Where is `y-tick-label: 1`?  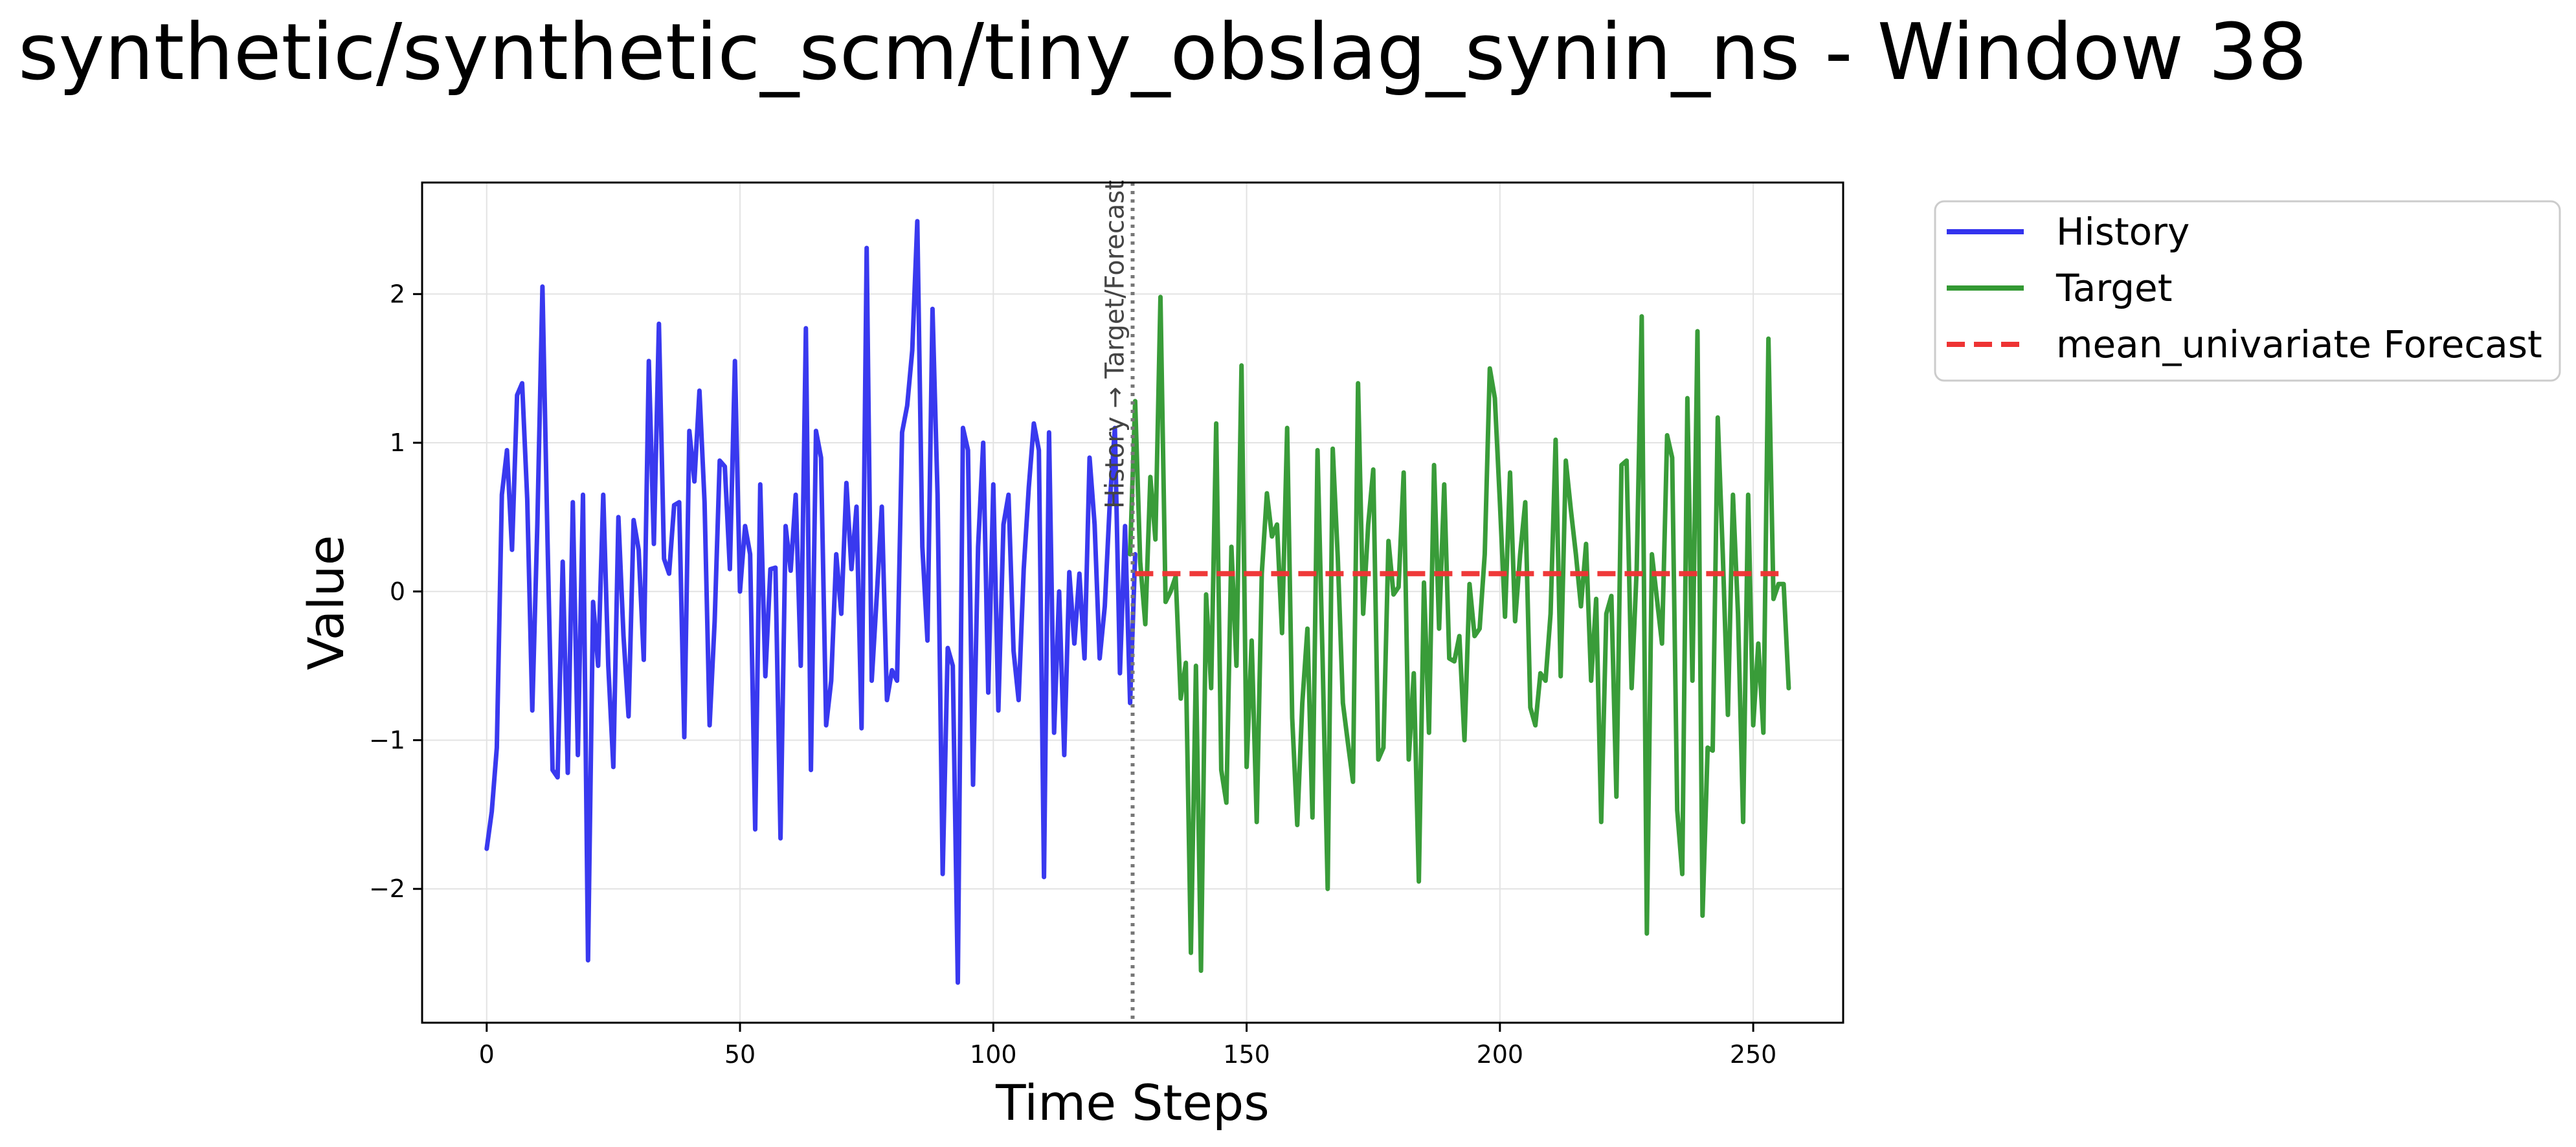
y-tick-label: 1 is located at coordinates (398, 443).